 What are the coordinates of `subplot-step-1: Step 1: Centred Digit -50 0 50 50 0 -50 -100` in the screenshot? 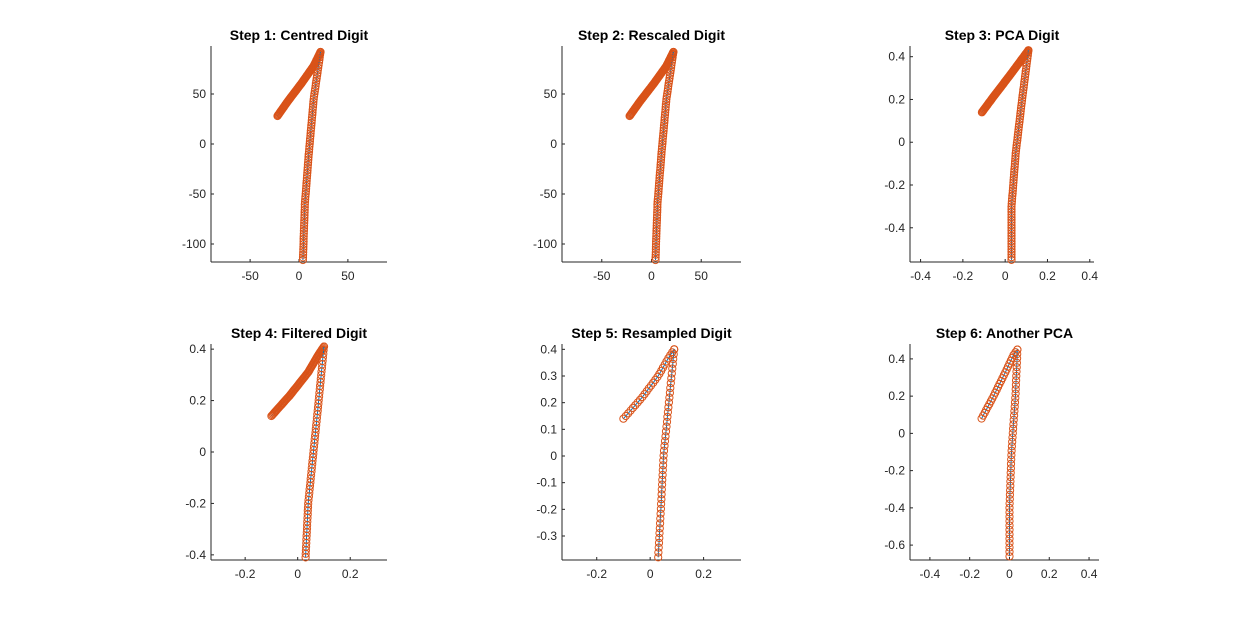 It's located at (284, 155).